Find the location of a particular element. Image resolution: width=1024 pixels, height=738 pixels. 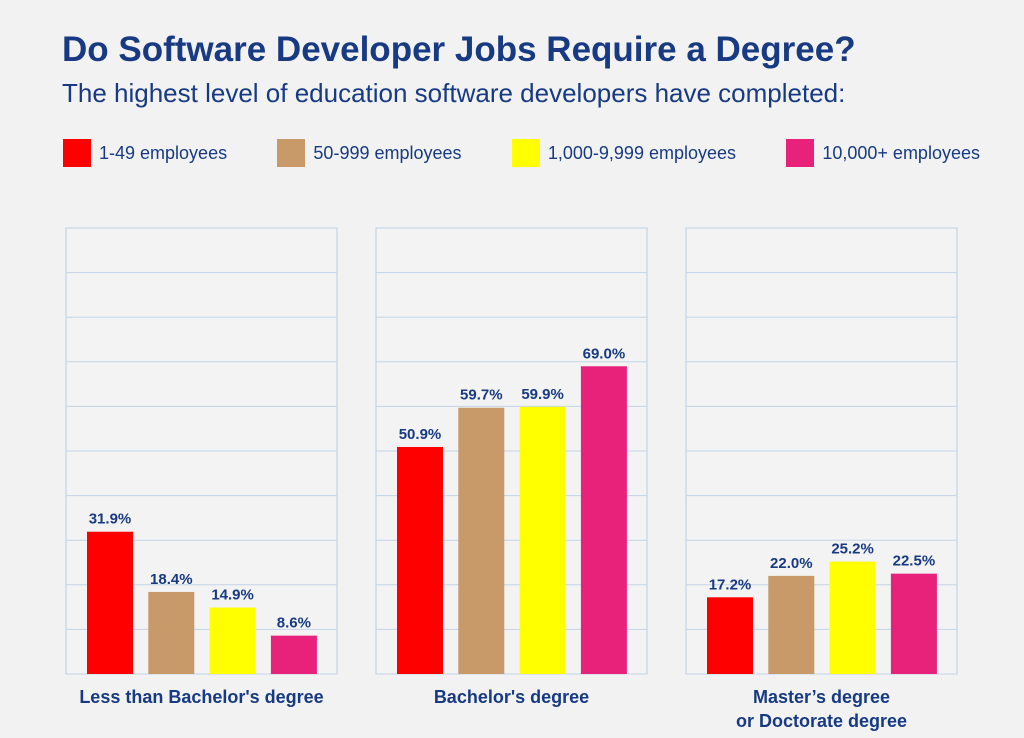

legend-label: 10,000+ employees is located at coordinates (901, 152).